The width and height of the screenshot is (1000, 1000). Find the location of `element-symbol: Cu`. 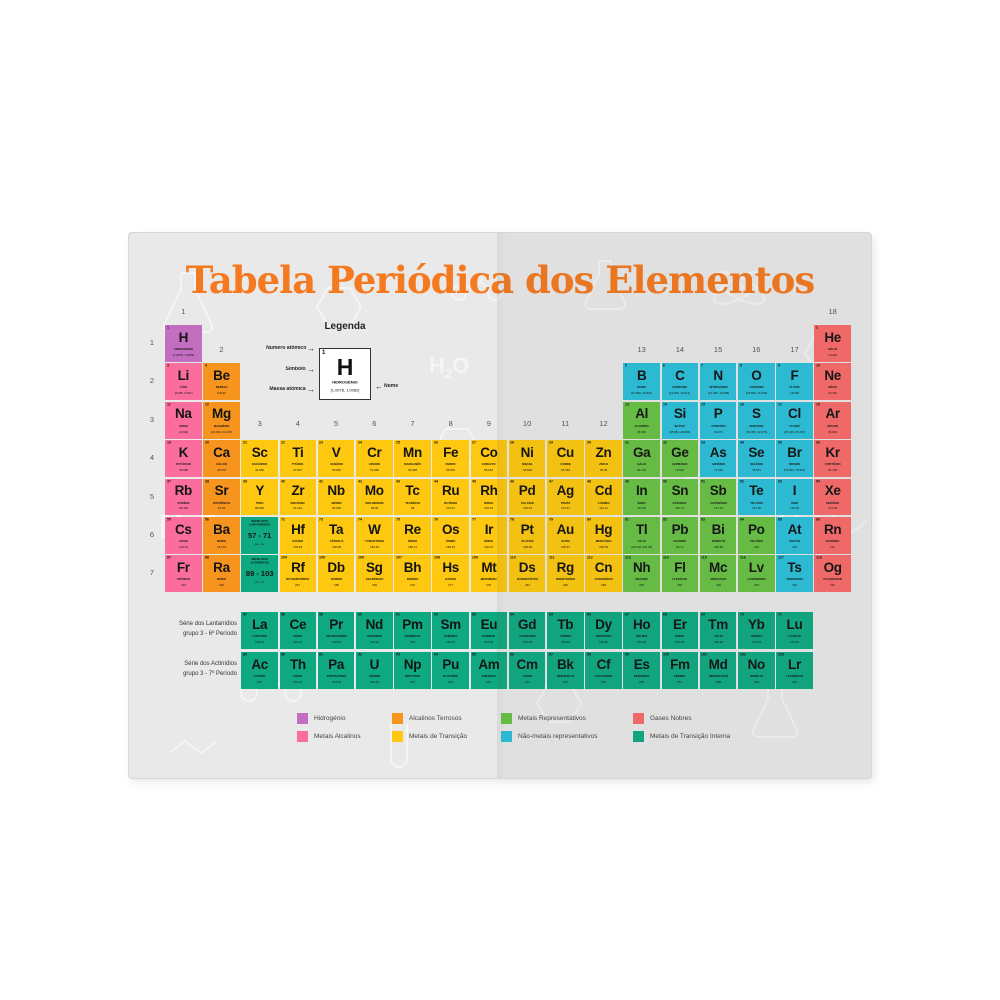

element-symbol: Cu is located at coordinates (565, 452).